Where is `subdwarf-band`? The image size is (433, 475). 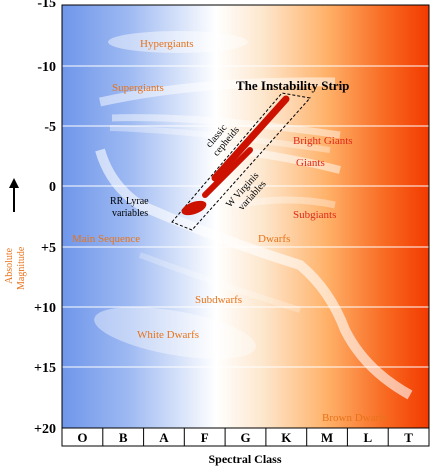 subdwarf-band is located at coordinates (219, 282).